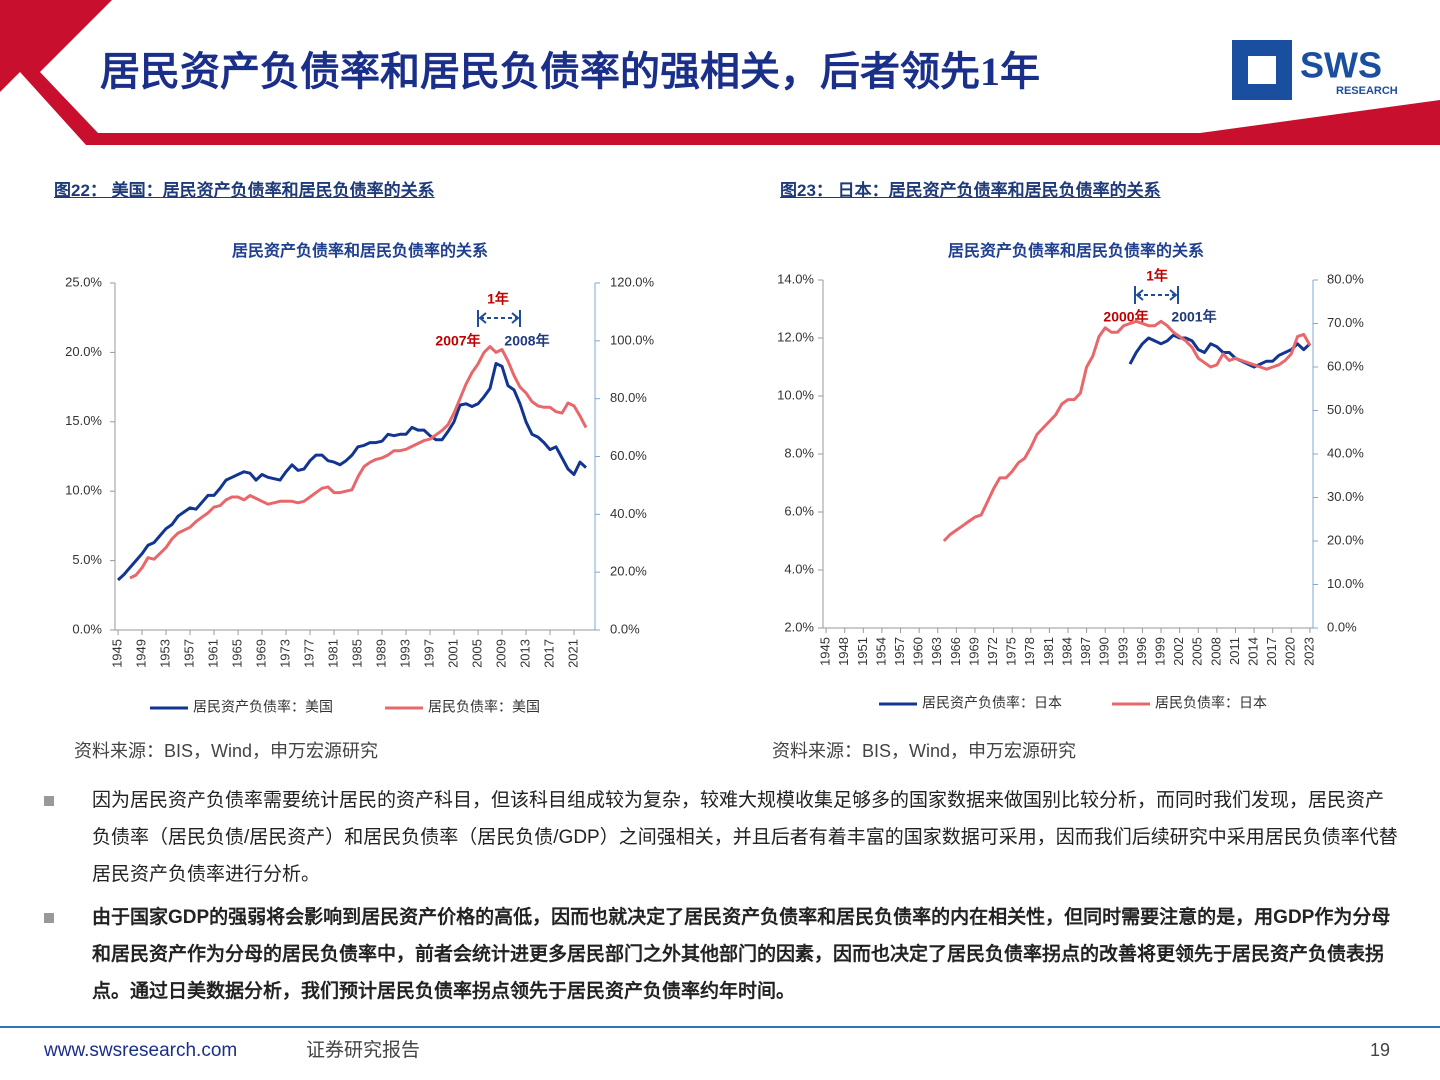 Image resolution: width=1440 pixels, height=1080 pixels. I want to click on x-tick-label: 1990, so click(1104, 651).